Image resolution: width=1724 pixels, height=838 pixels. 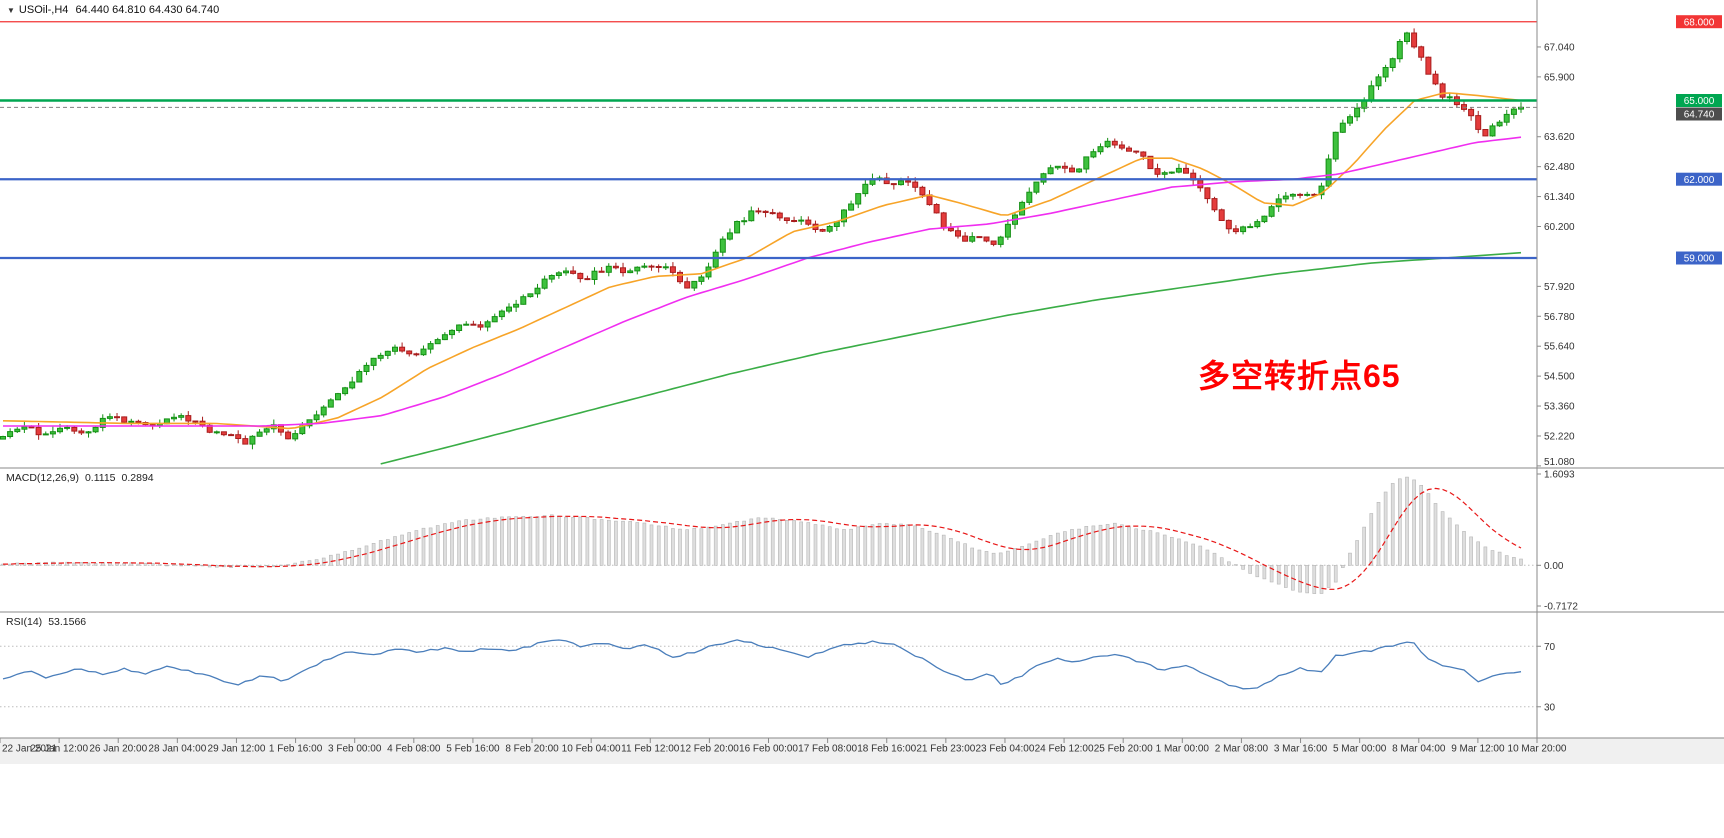 What do you see at coordinates (29, 749) in the screenshot?
I see `time-label: 22 Jan 2021` at bounding box center [29, 749].